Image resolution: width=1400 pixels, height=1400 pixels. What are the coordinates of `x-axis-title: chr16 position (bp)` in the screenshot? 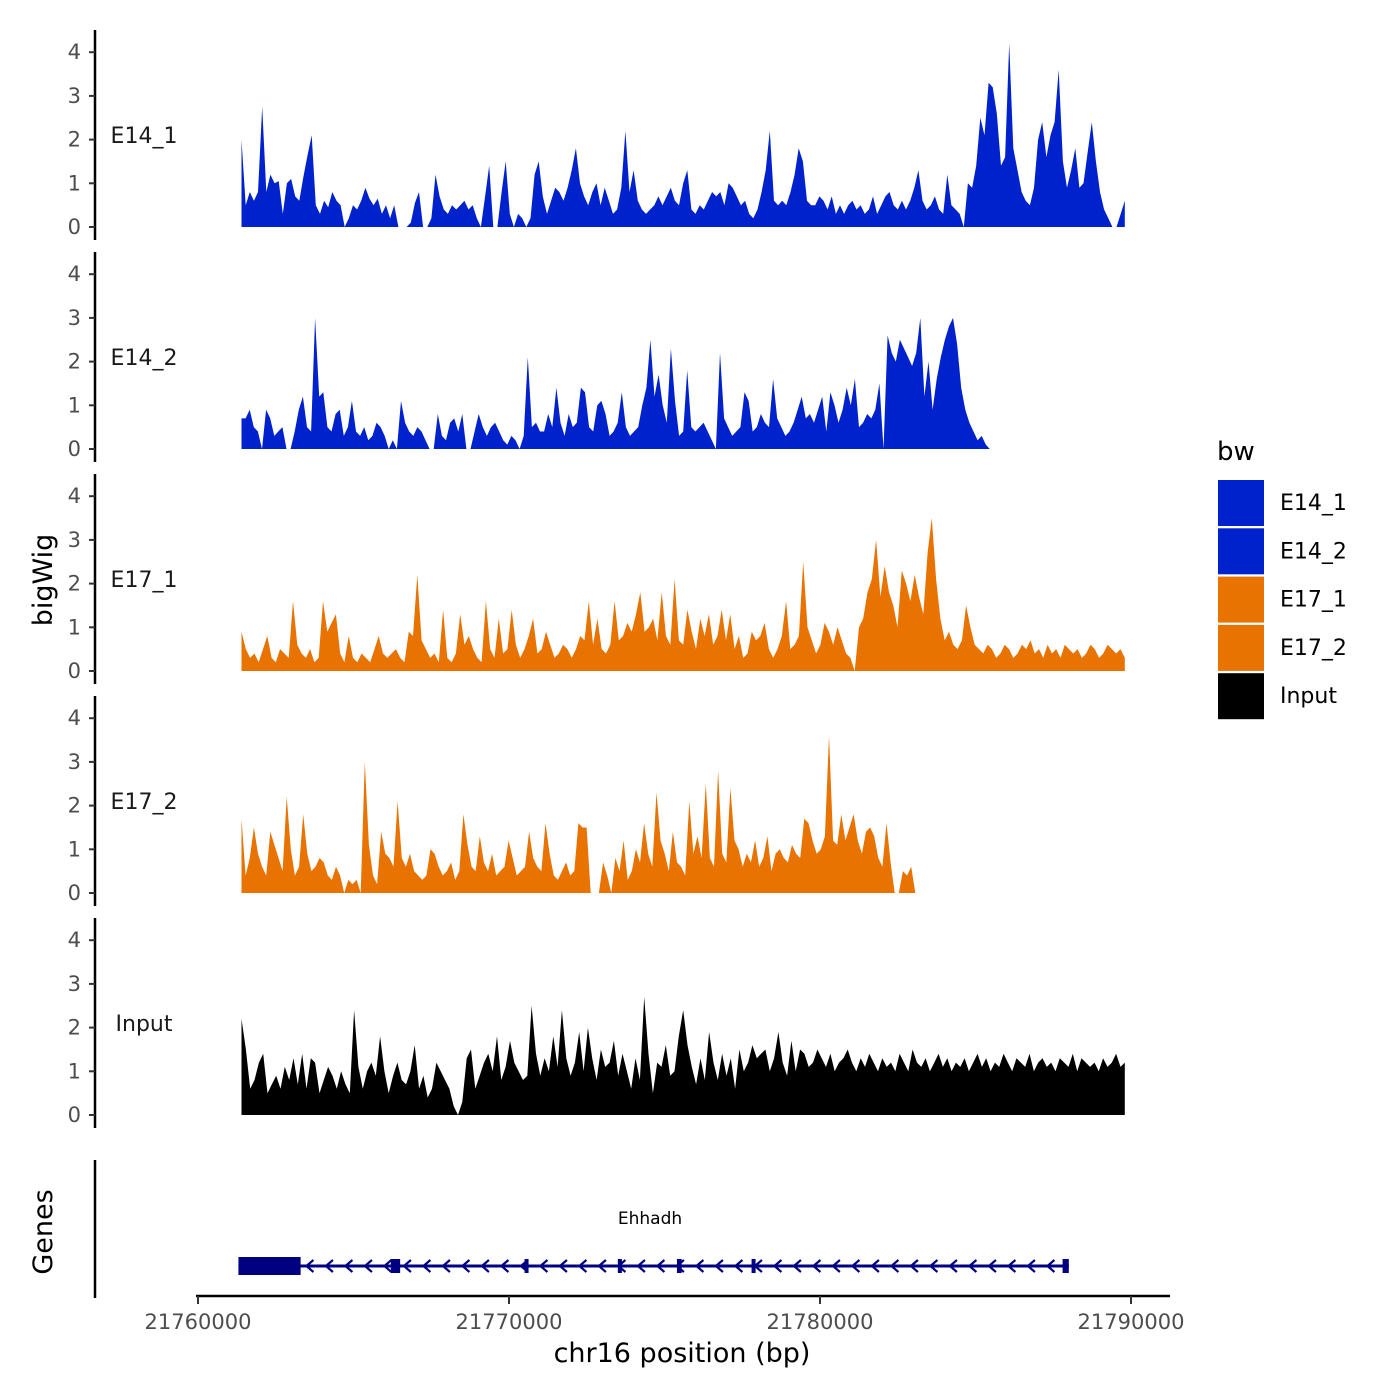 It's located at (682, 1353).